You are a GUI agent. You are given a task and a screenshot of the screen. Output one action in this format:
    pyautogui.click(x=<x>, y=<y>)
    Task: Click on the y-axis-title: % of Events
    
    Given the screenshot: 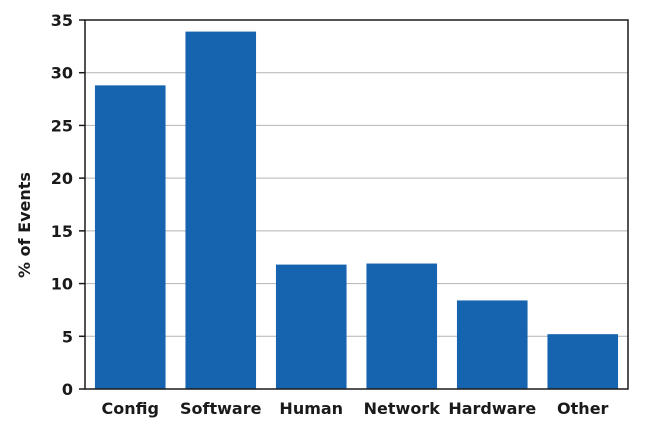 What is the action you would take?
    pyautogui.click(x=24, y=225)
    